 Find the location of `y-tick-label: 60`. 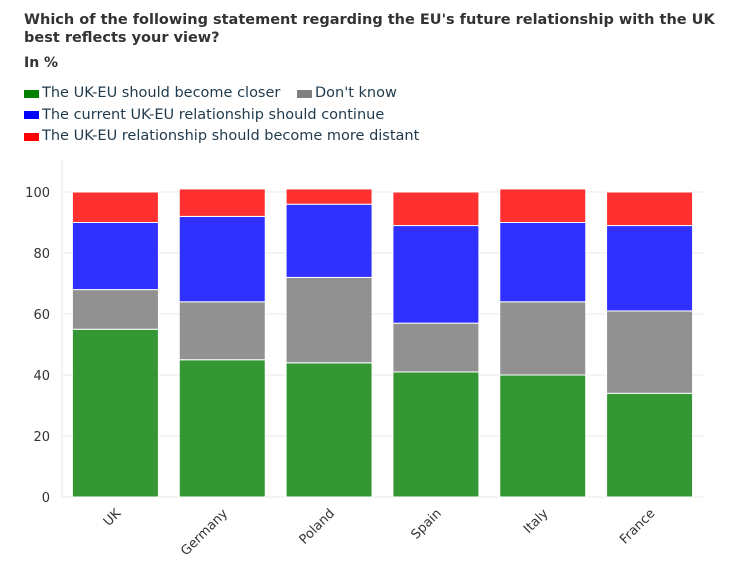

y-tick-label: 60 is located at coordinates (41, 315).